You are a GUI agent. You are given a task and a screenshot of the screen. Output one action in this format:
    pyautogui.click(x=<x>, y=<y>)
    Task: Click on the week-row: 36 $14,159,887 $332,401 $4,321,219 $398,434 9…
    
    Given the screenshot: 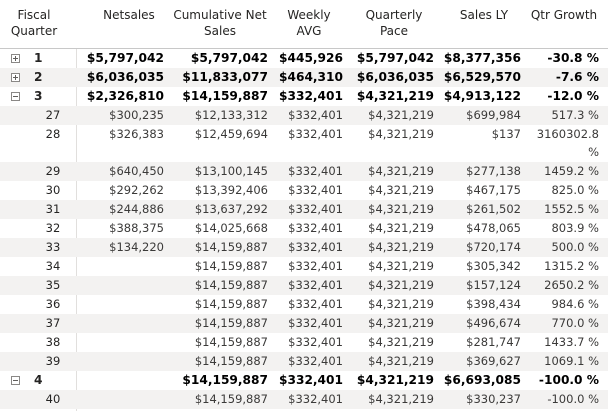 What is the action you would take?
    pyautogui.click(x=304, y=304)
    